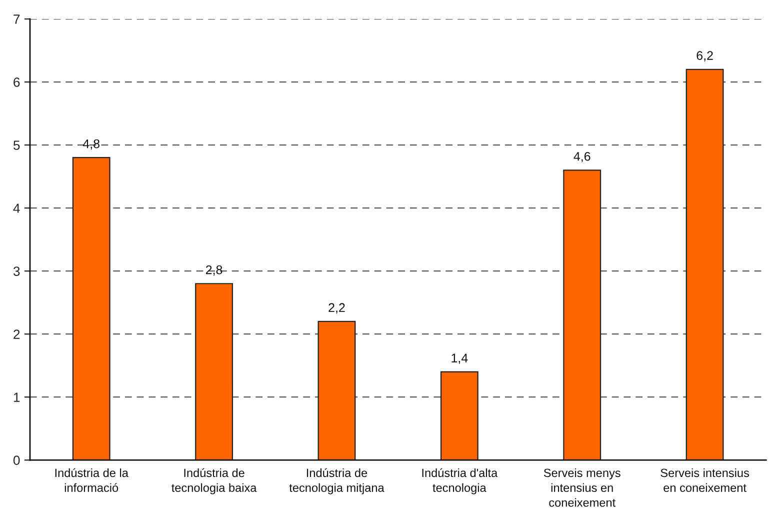 Image resolution: width=779 pixels, height=527 pixels. I want to click on x-tick-label: Indústria de tecnologia mitjana, so click(336, 481).